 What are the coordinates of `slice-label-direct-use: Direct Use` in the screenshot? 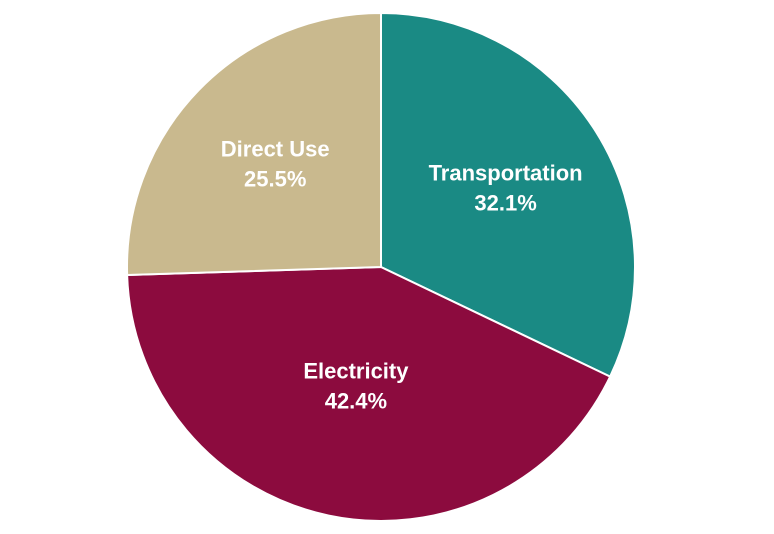 It's located at (275, 149).